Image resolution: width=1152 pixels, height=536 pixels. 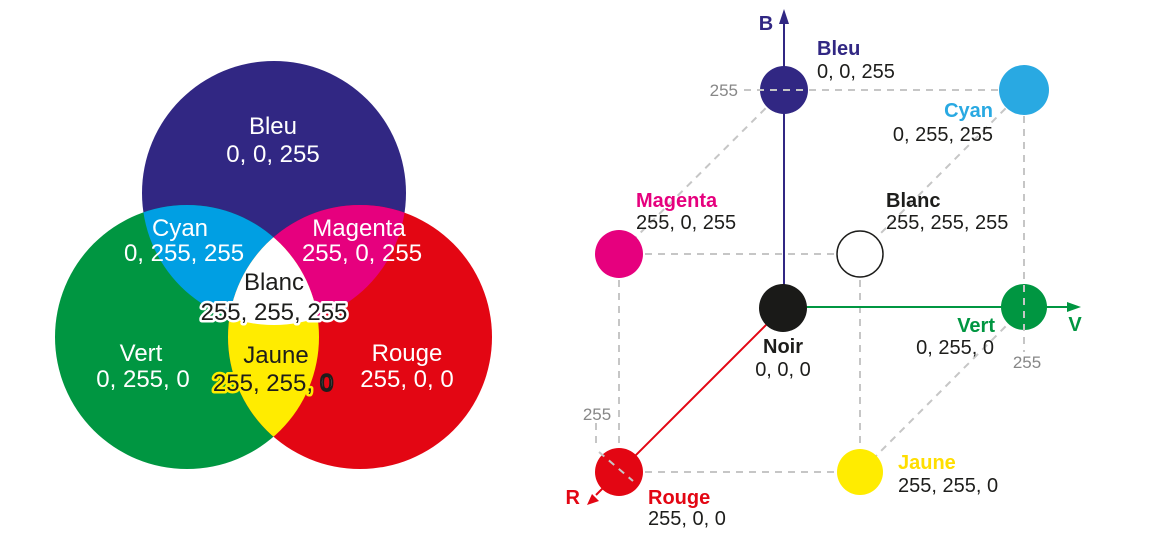 What do you see at coordinates (677, 201) in the screenshot?
I see `cube-label-magenta: Magenta` at bounding box center [677, 201].